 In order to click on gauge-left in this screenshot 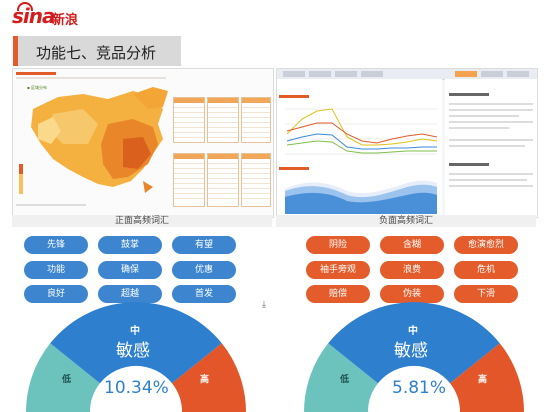, I will do `click(136, 357)`.